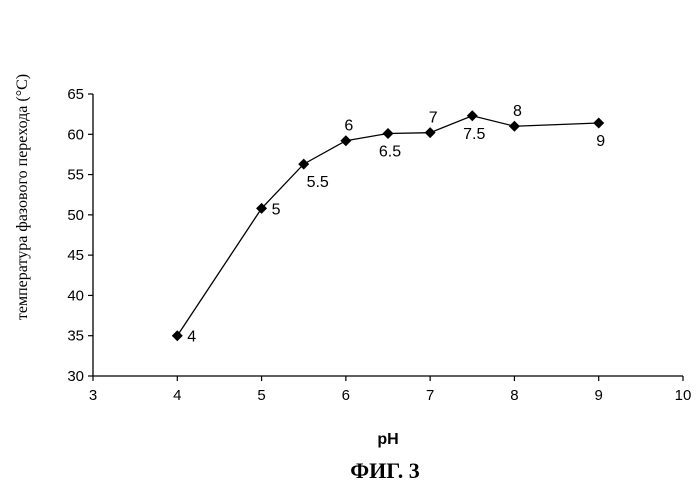  Describe the element at coordinates (348, 126) in the screenshot. I see `point-label: 6` at that location.